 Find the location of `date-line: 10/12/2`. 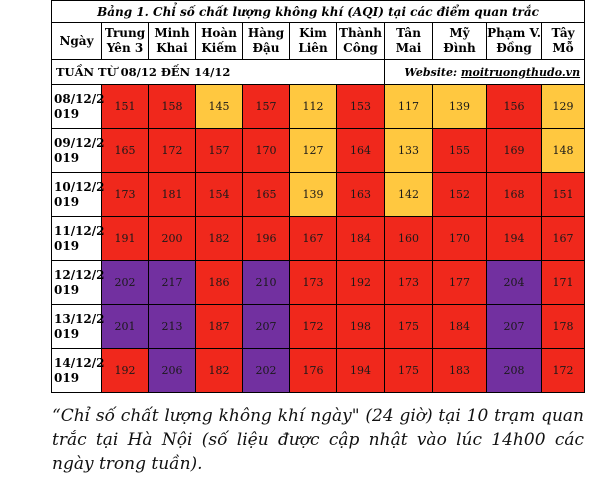

date-line: 10/12/2 is located at coordinates (79, 186).